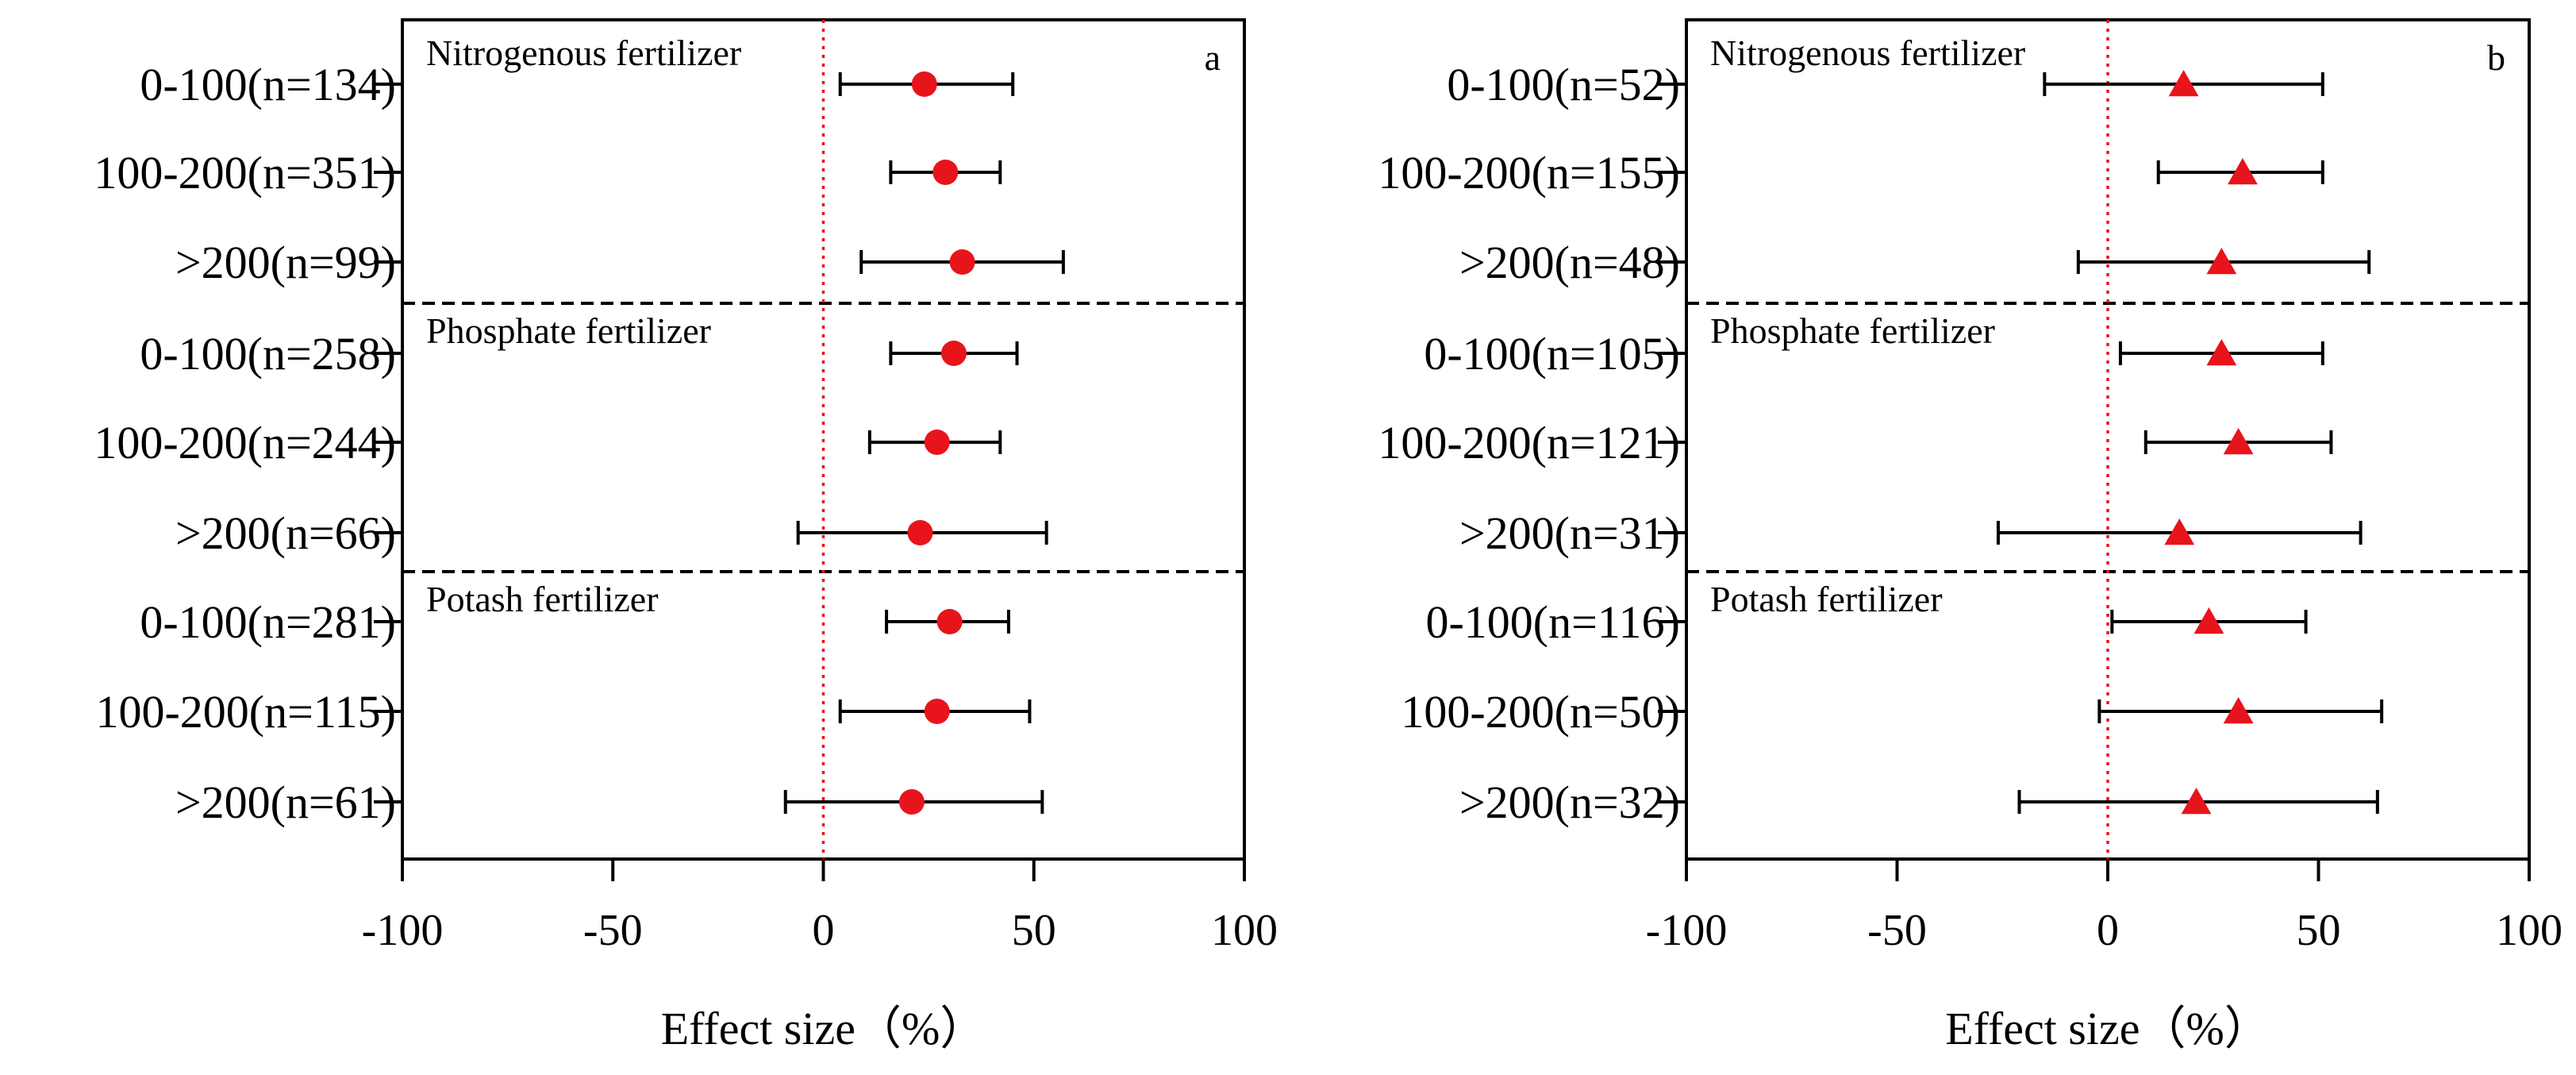 The height and width of the screenshot is (1075, 2576). I want to click on y-category-label: >200(n=32), so click(1569, 802).